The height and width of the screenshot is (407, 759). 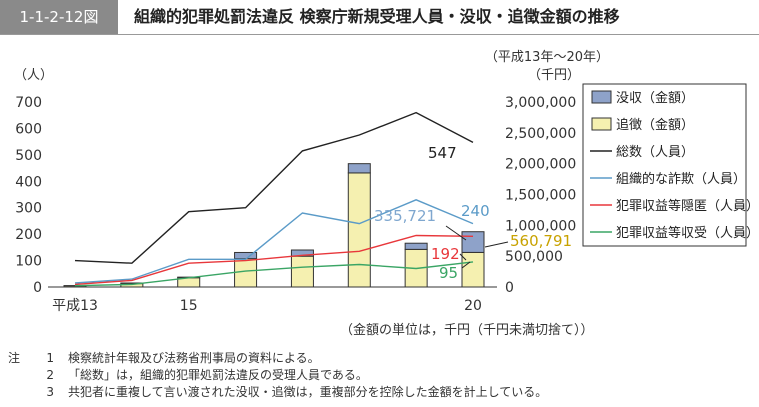 I want to click on annotation-concealment-leader, so click(x=463, y=257).